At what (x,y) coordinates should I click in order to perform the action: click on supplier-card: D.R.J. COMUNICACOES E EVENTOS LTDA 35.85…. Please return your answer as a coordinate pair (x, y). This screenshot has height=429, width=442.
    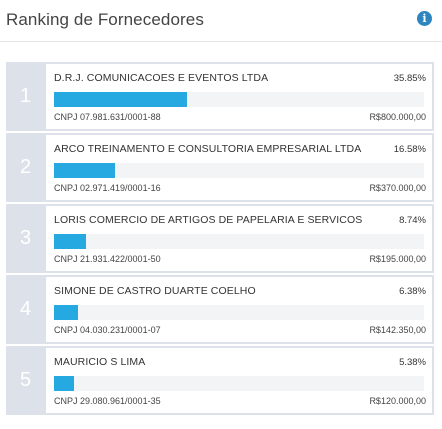
    Looking at the image, I should click on (239, 96).